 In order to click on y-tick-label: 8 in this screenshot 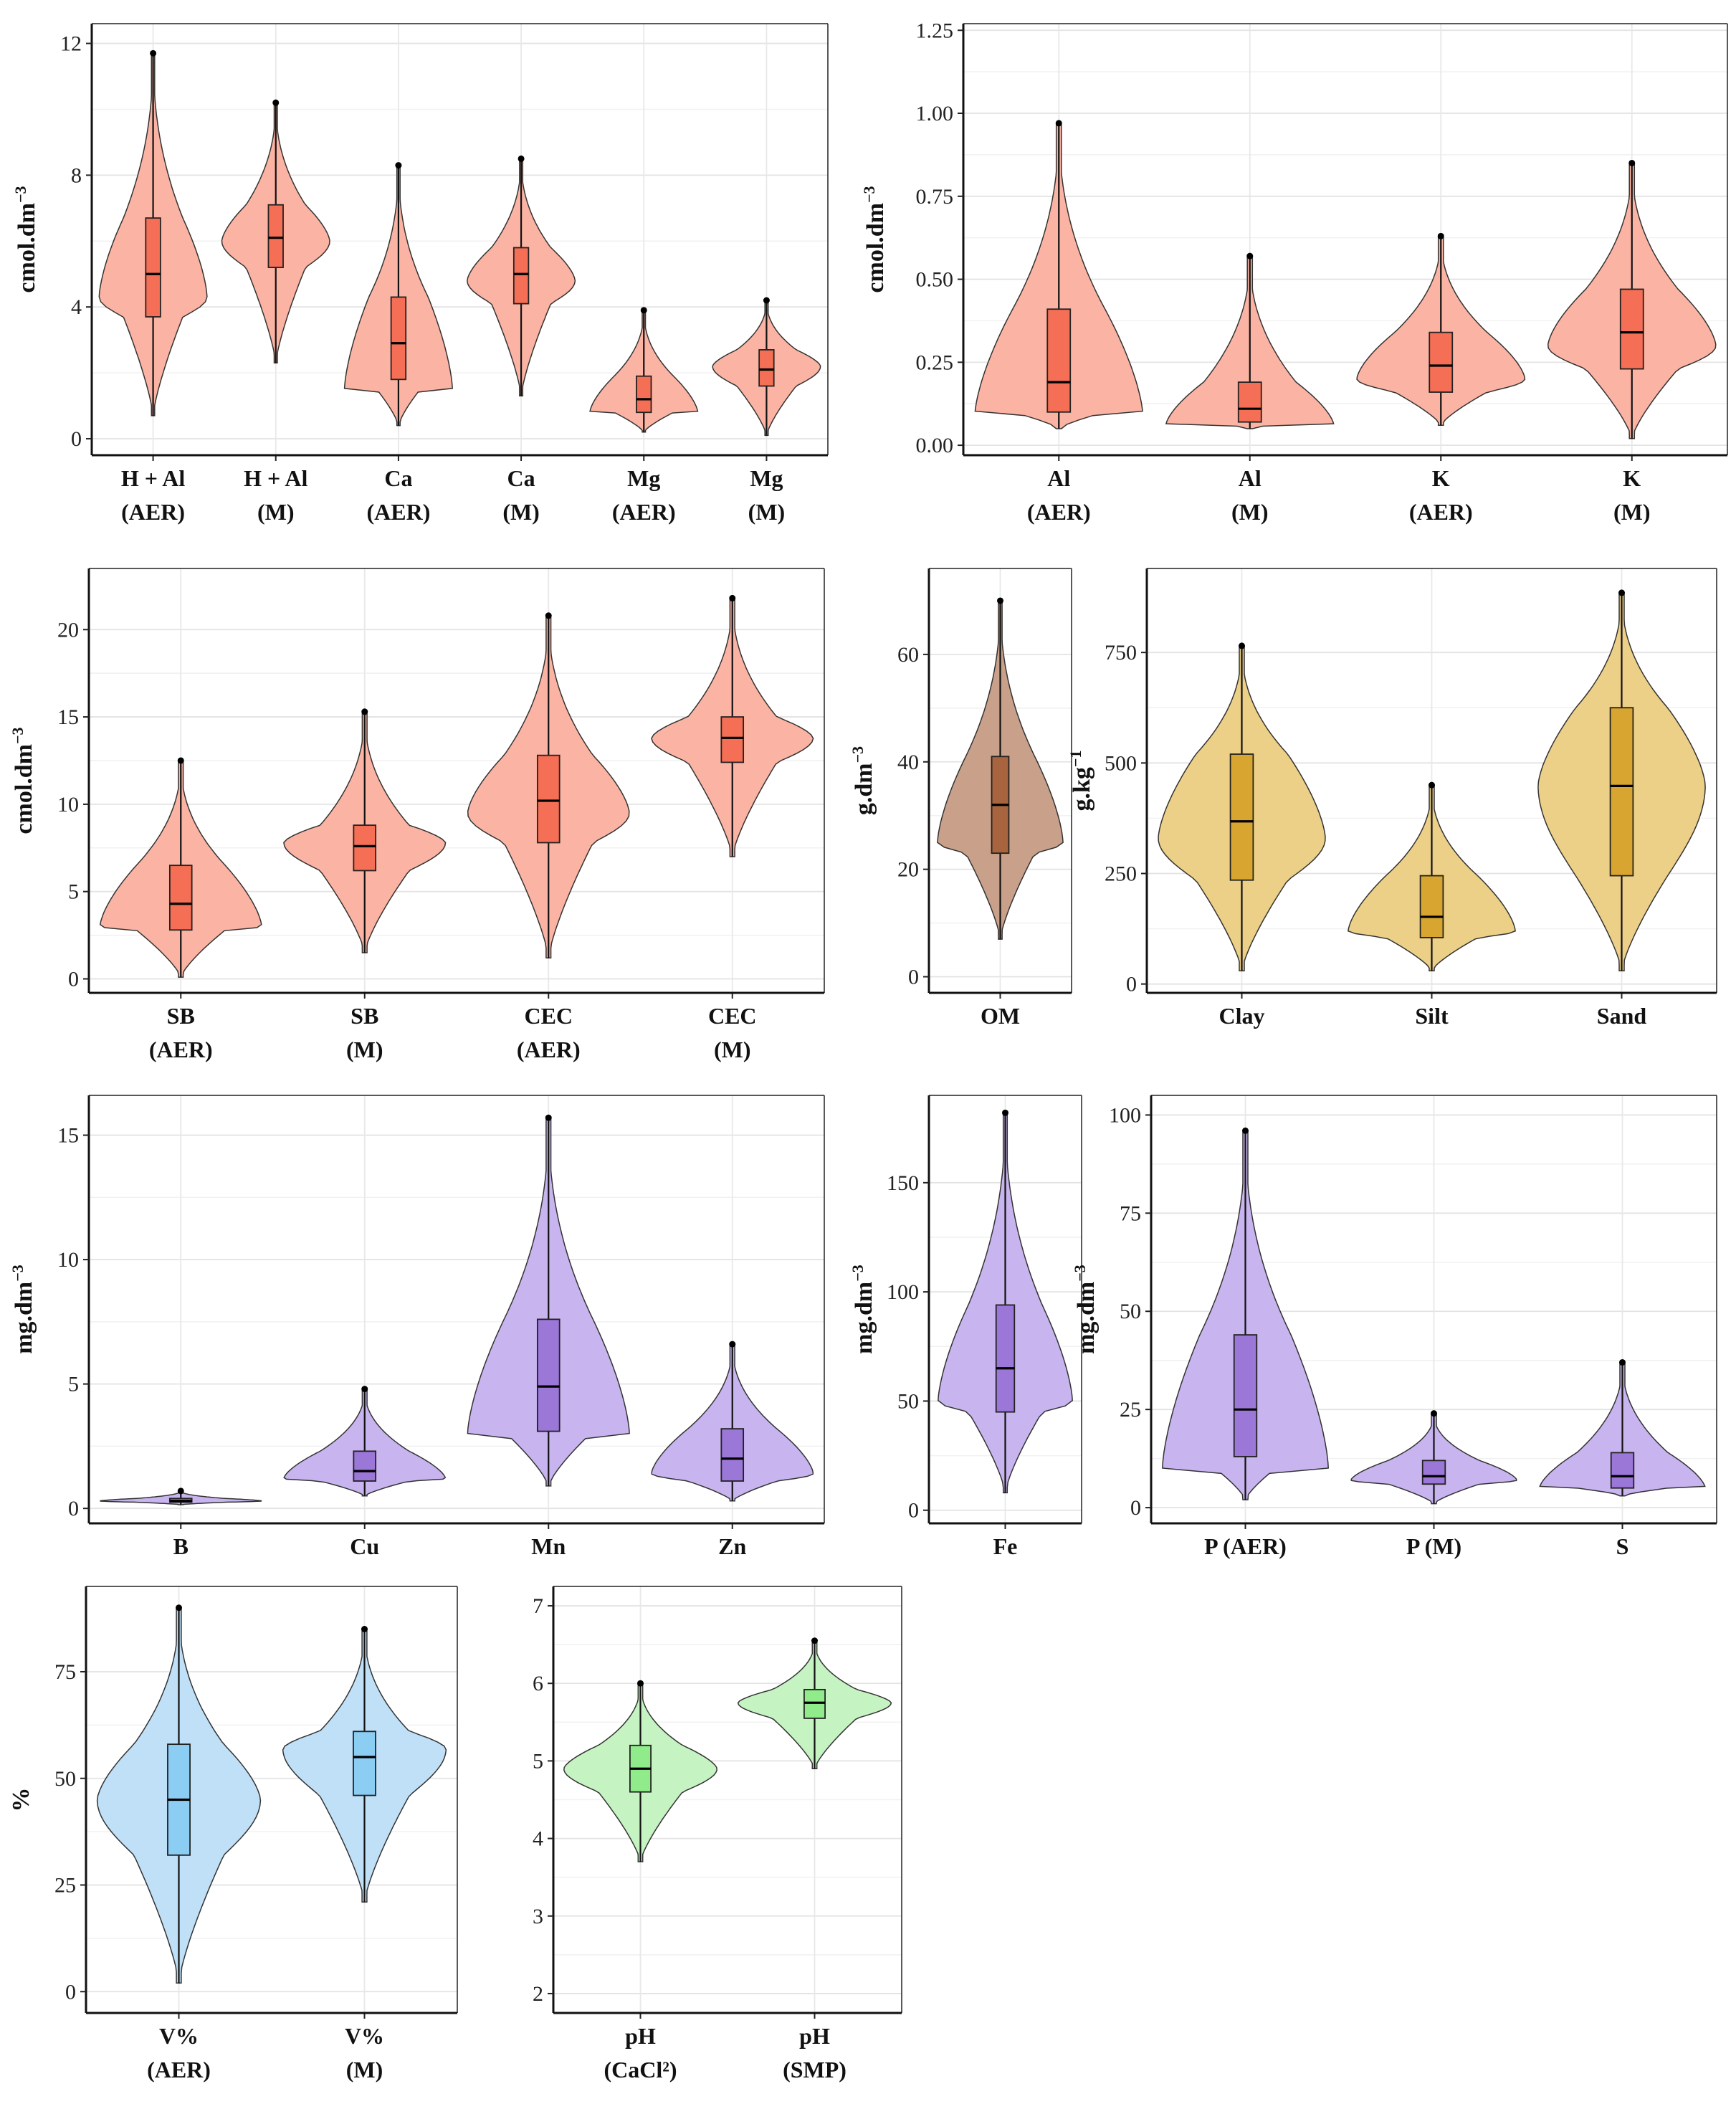, I will do `click(76, 175)`.